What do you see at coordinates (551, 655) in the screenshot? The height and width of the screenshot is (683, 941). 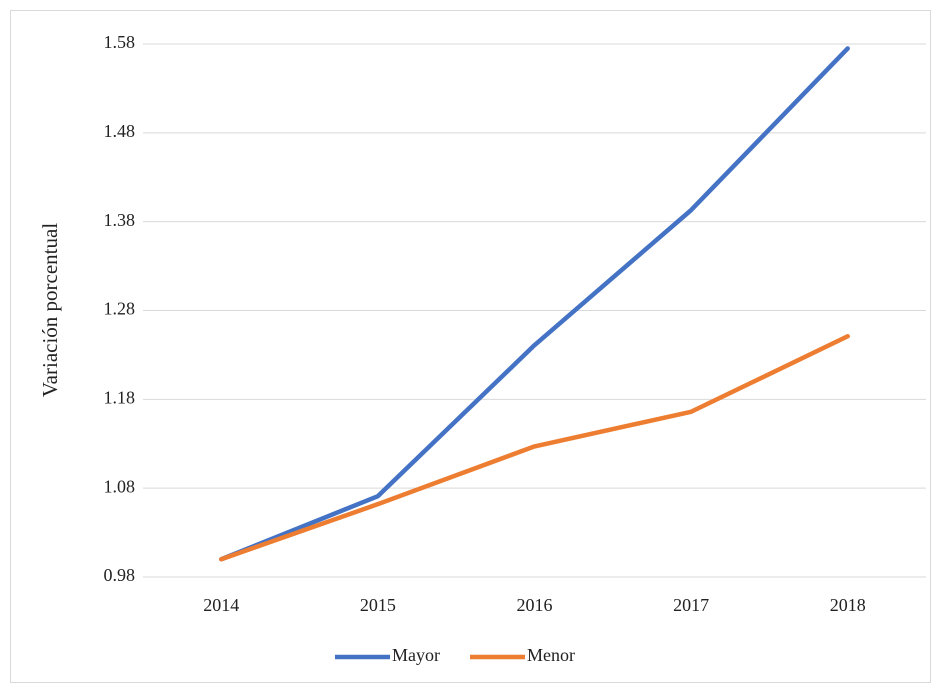 I see `legend-label: Menor` at bounding box center [551, 655].